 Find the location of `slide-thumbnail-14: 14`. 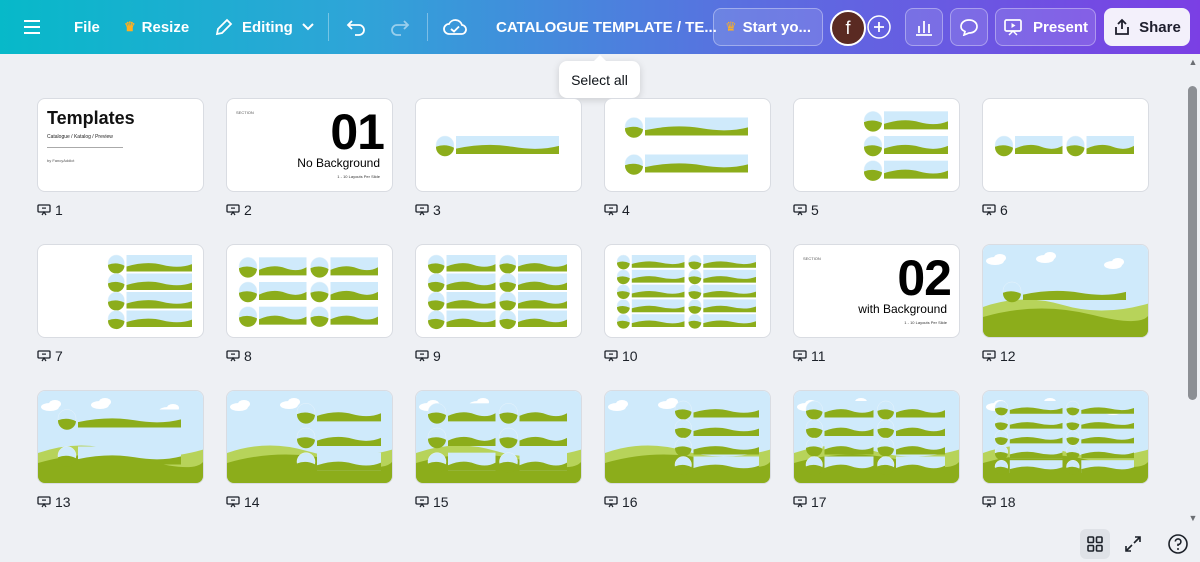

slide-thumbnail-14: 14 is located at coordinates (309, 450).